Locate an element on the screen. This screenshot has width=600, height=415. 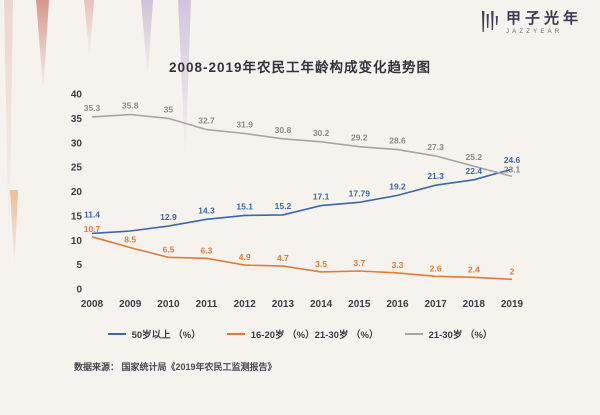
data-point-label: 30.2 is located at coordinates (321, 133).